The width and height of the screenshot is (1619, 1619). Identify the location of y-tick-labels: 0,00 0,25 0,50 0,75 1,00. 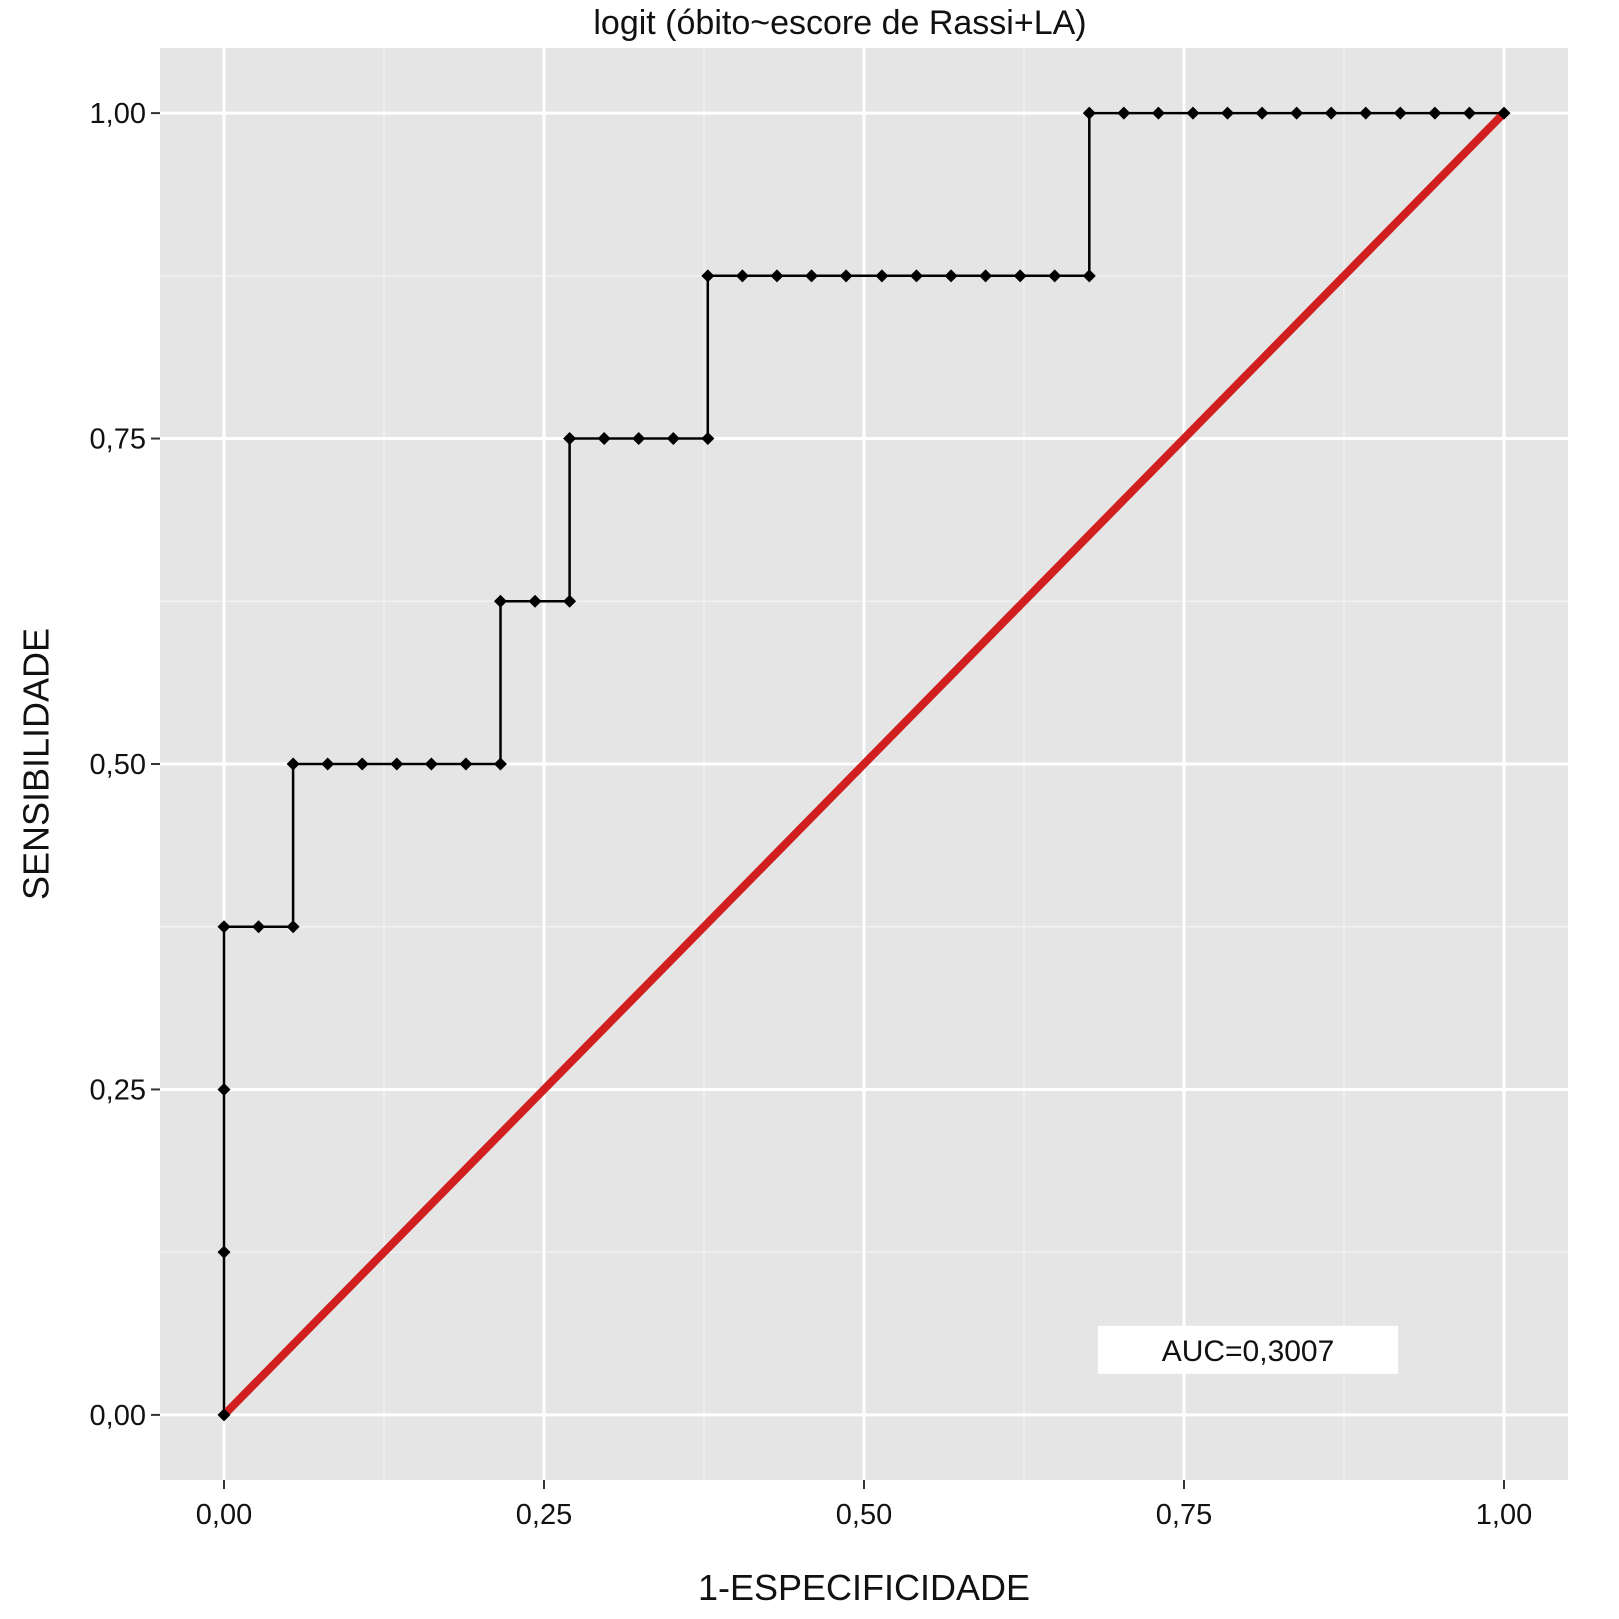
(118, 765).